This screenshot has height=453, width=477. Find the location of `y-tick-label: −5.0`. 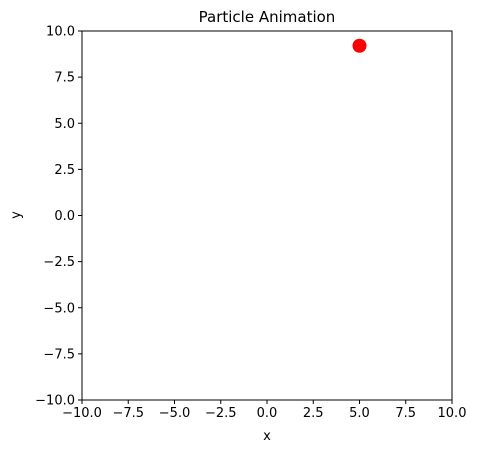

y-tick-label: −5.0 is located at coordinates (59, 308).